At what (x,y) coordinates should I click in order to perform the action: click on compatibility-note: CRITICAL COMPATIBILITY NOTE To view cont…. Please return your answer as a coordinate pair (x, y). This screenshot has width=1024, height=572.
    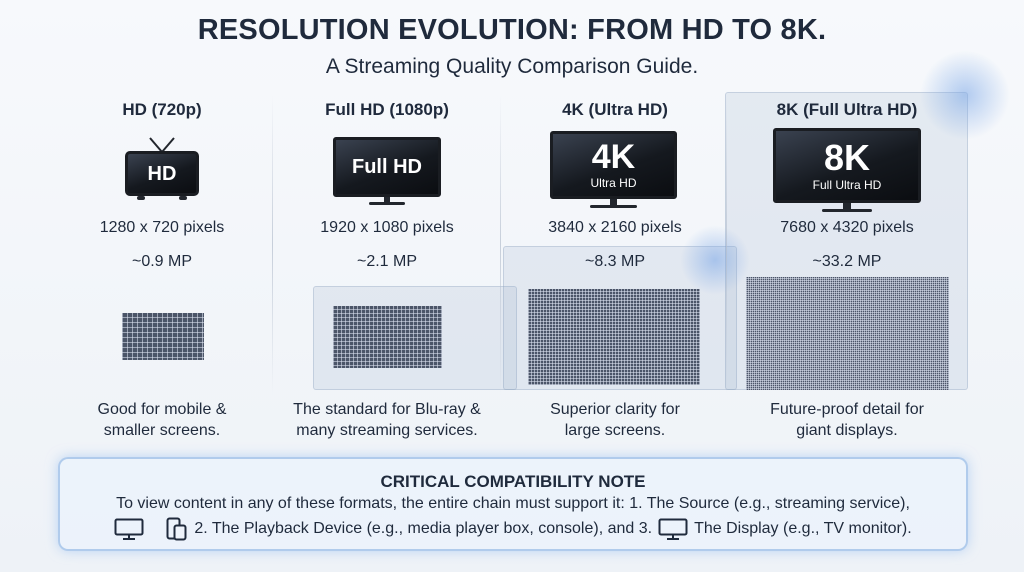
    Looking at the image, I should click on (513, 504).